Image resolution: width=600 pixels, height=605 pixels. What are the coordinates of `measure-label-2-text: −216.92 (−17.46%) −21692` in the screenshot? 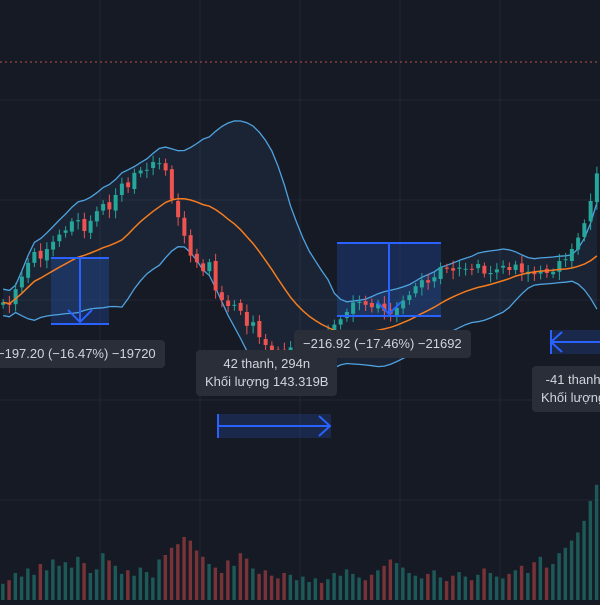 It's located at (382, 343).